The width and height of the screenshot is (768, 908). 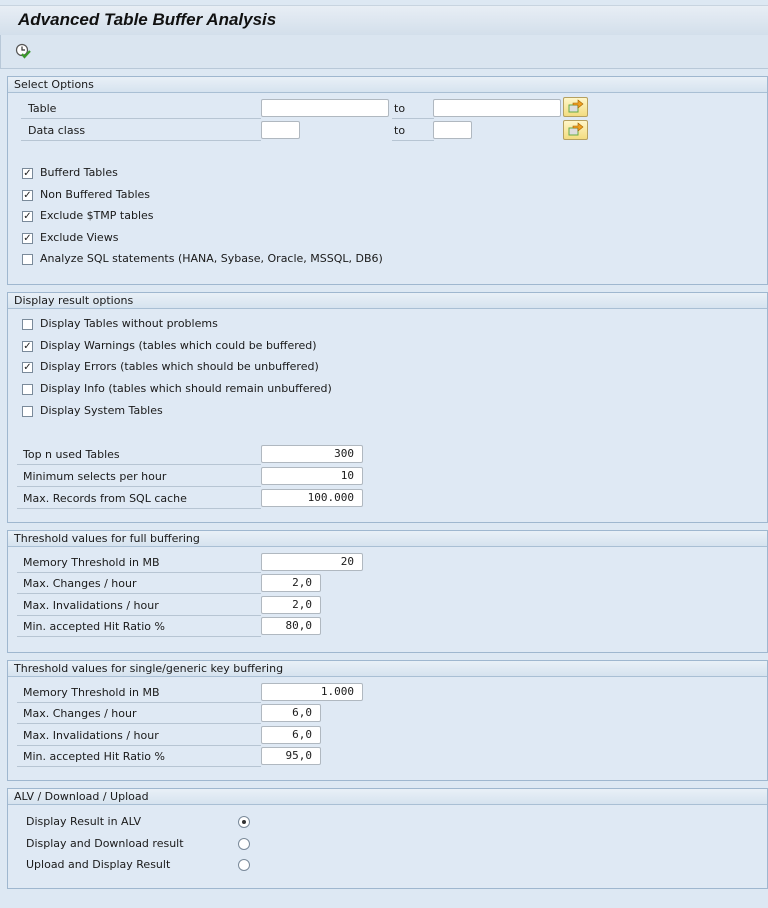 What do you see at coordinates (452, 130) in the screenshot?
I see `data-class-to-input` at bounding box center [452, 130].